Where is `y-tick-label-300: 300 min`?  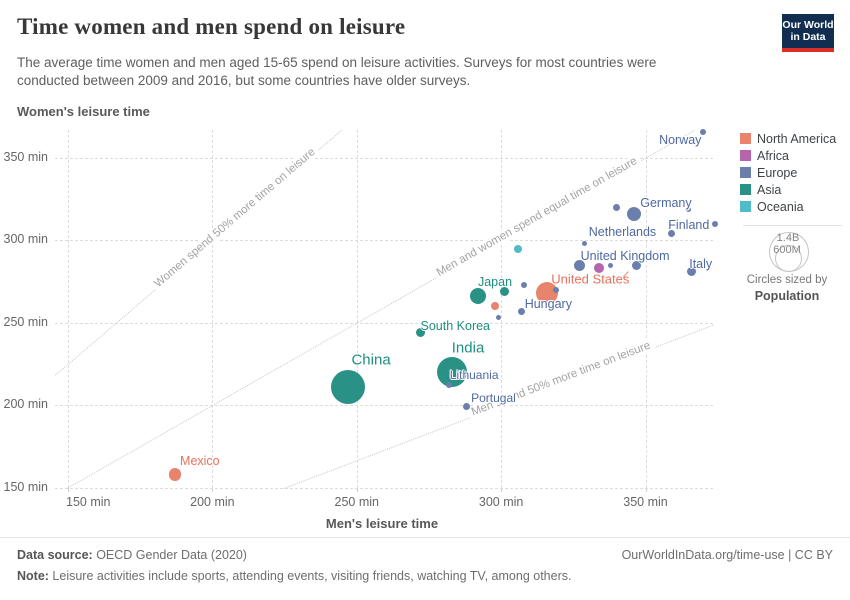 y-tick-label-300: 300 min is located at coordinates (25, 239).